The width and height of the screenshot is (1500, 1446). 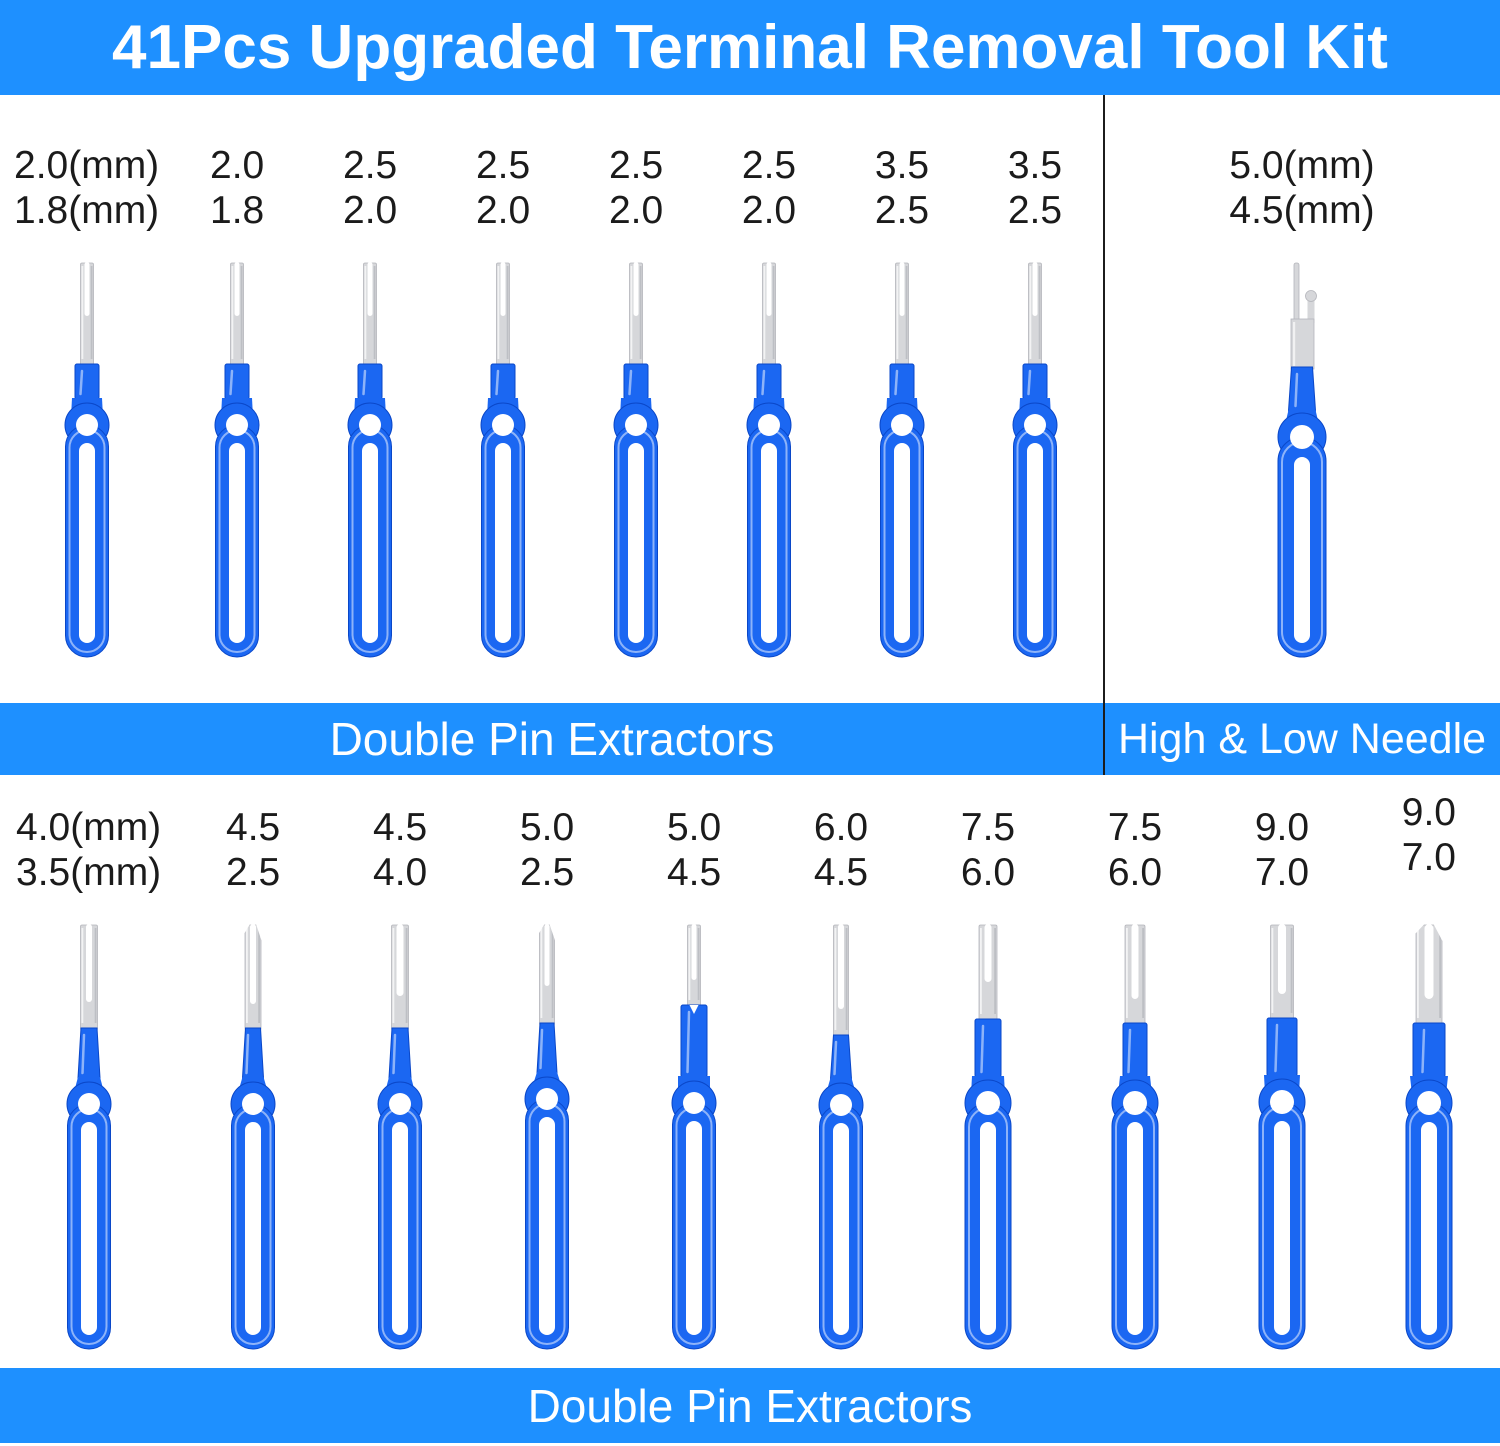 I want to click on tool-size-bottom: 3.5(mm), so click(x=89, y=872).